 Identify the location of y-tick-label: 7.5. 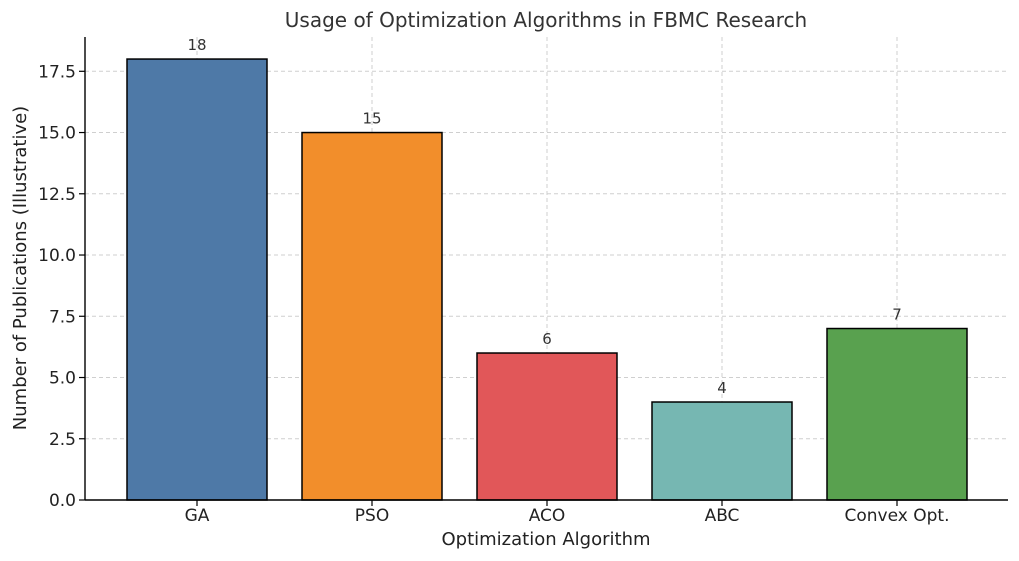
(62, 317).